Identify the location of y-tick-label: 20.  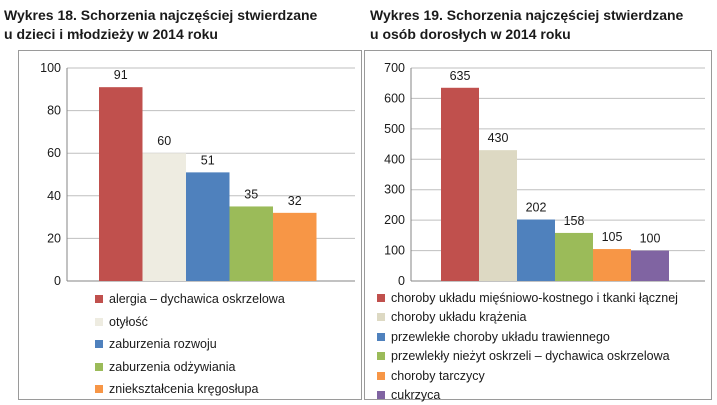
(54, 238).